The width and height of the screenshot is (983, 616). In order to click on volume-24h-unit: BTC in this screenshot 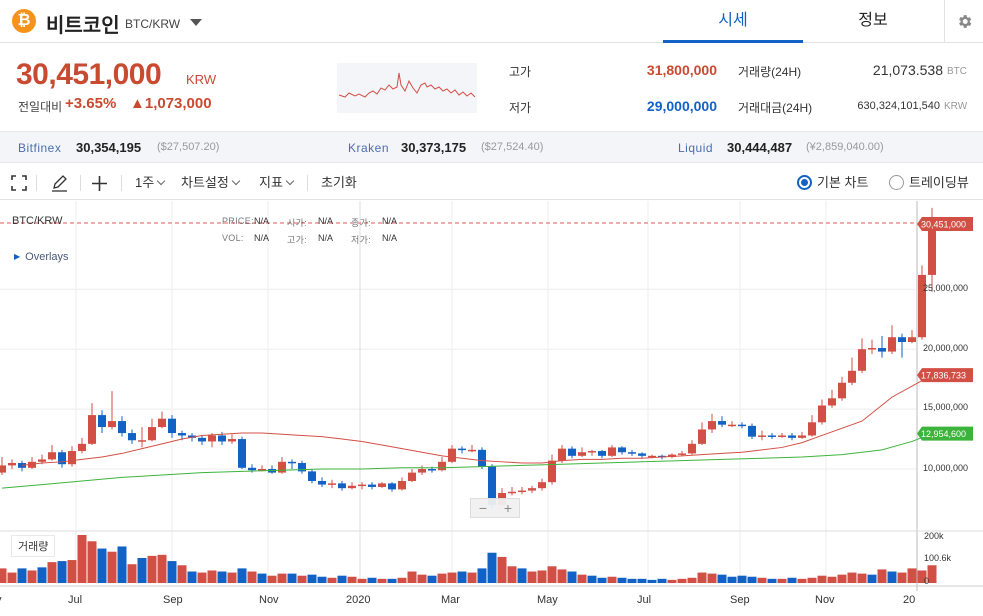, I will do `click(957, 71)`.